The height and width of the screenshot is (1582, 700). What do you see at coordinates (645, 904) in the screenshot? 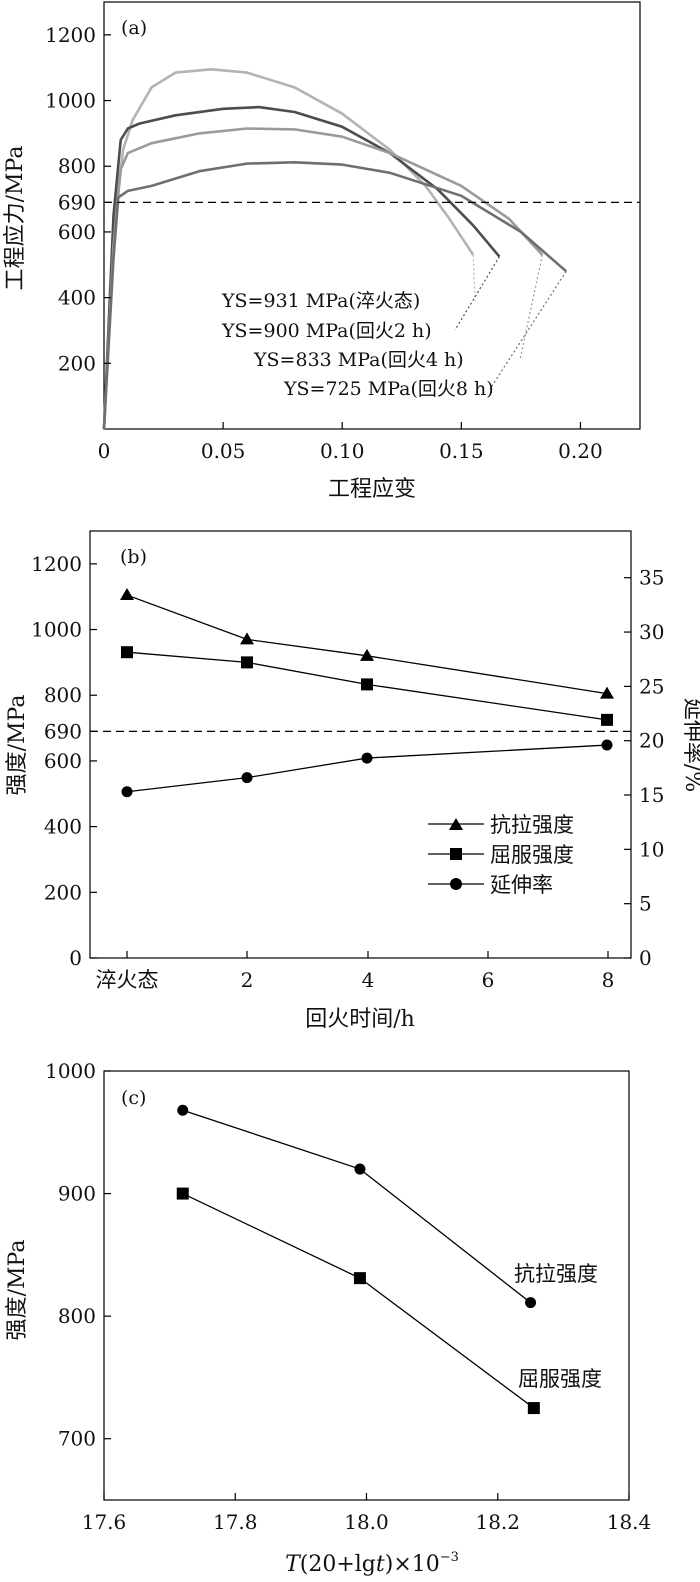
I see `y2-tick-label: 5` at bounding box center [645, 904].